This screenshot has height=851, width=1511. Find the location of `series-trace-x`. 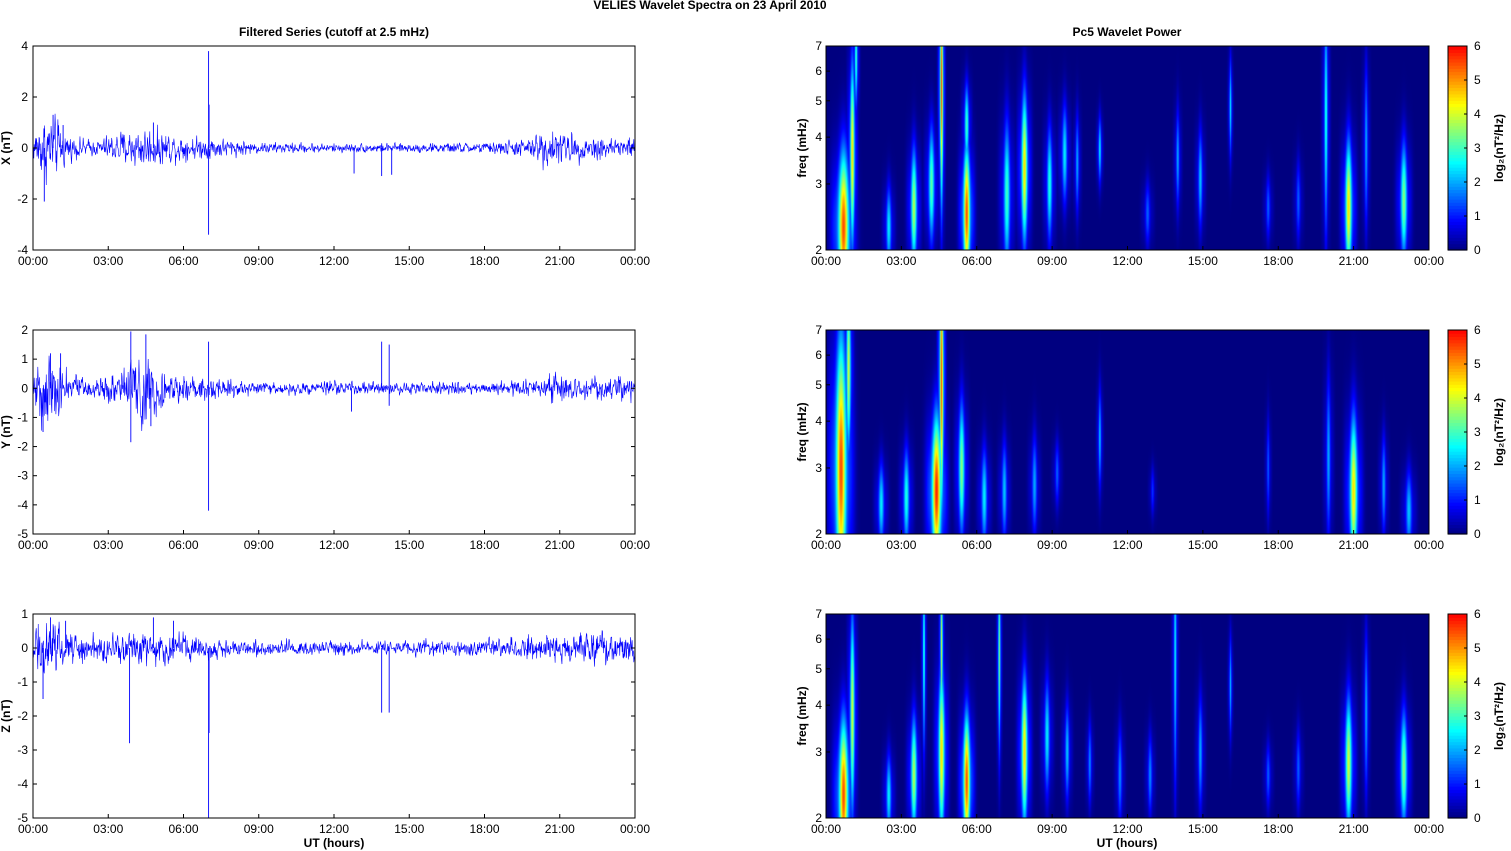

series-trace-x is located at coordinates (334, 149).